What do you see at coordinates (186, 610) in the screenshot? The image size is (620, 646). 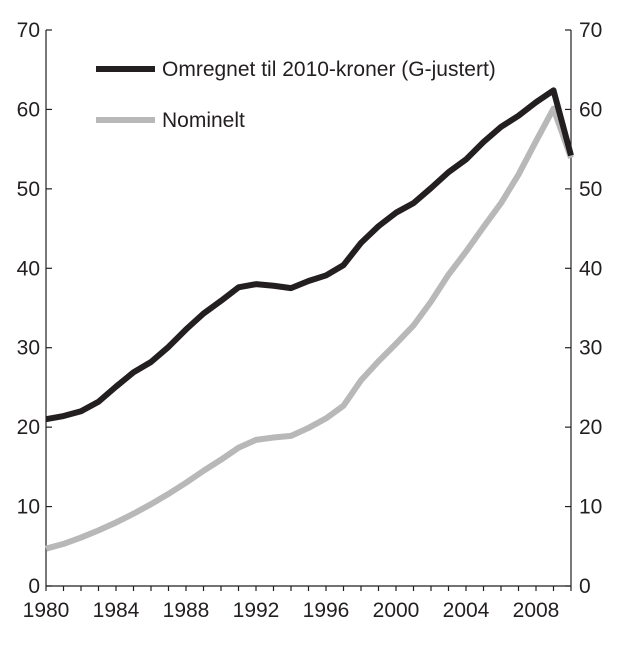 I see `x-tick-label: 1988` at bounding box center [186, 610].